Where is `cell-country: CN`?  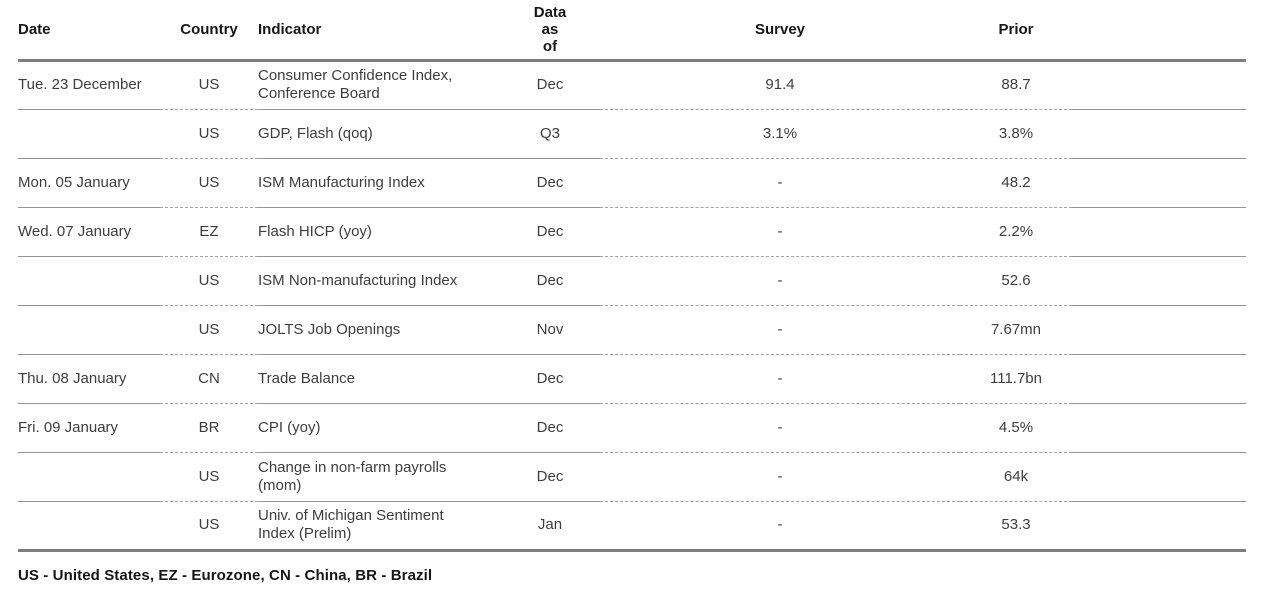 cell-country: CN is located at coordinates (209, 379).